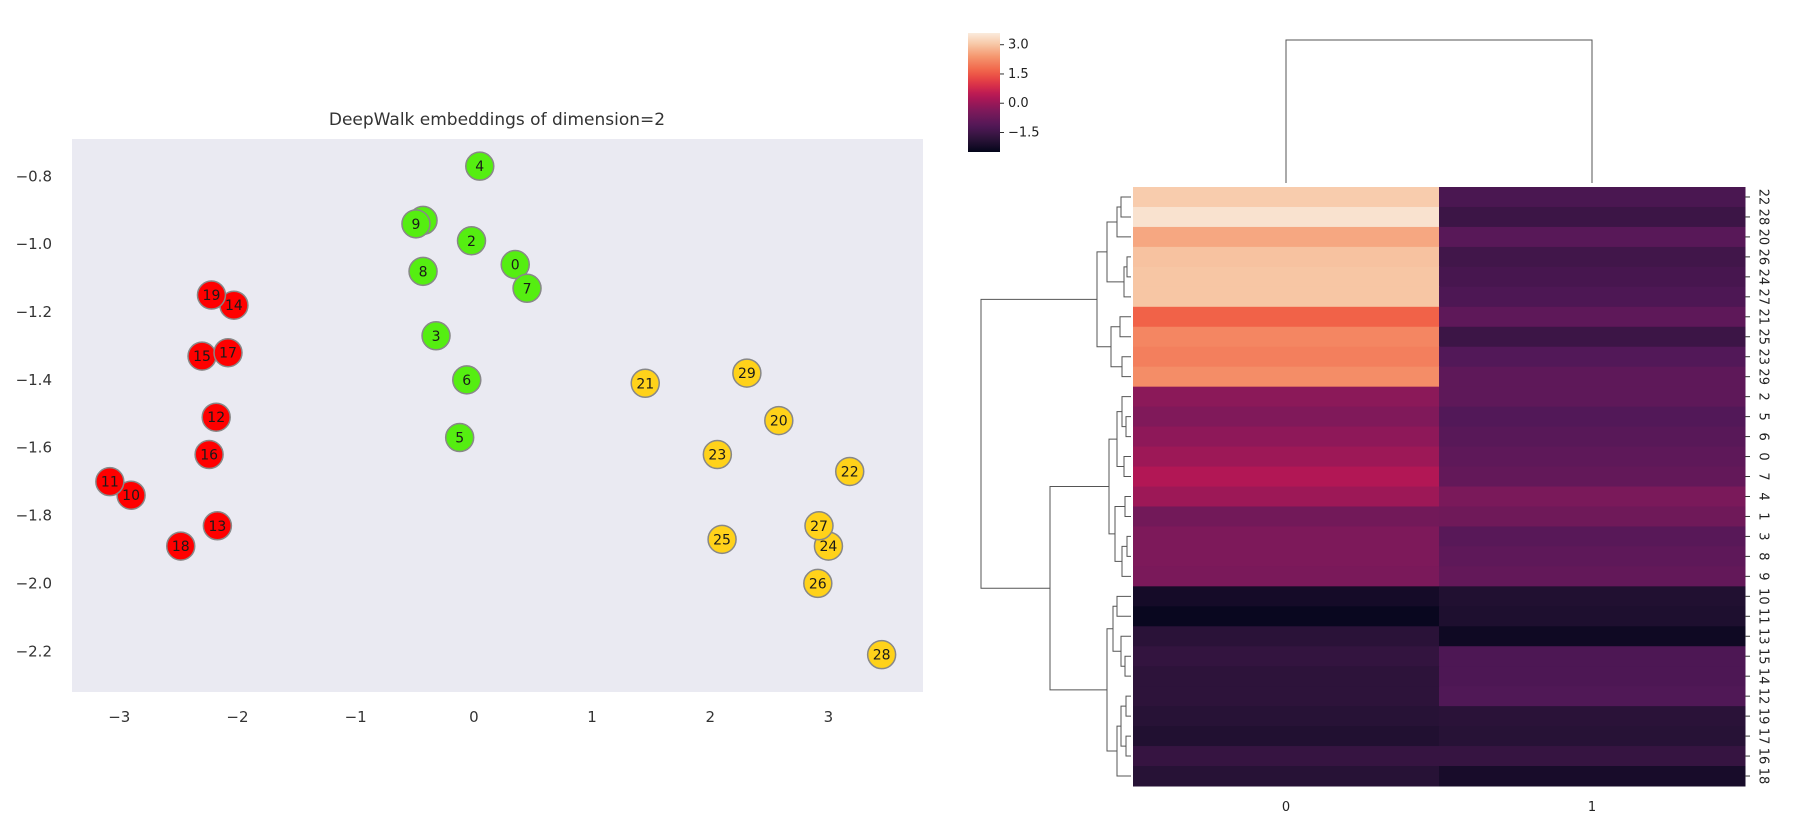 This screenshot has width=1800, height=830. Describe the element at coordinates (1763, 197) in the screenshot. I see `heatmap-row-label: 22` at that location.